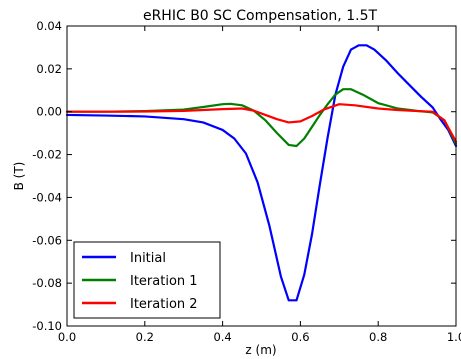 Image resolution: width=461 pixels, height=359 pixels. What do you see at coordinates (378, 337) in the screenshot?
I see `x-tick-label: 0.8` at bounding box center [378, 337].